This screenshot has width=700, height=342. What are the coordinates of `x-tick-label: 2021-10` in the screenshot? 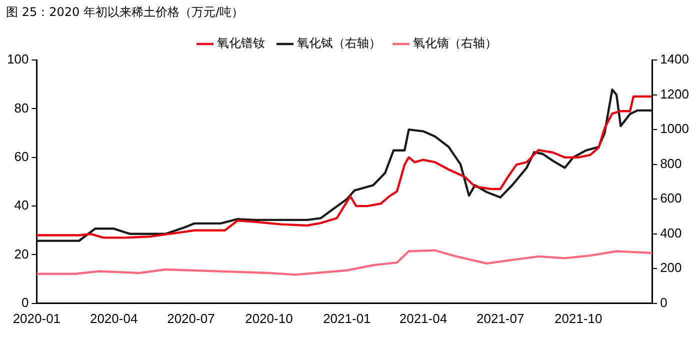 It's located at (578, 318).